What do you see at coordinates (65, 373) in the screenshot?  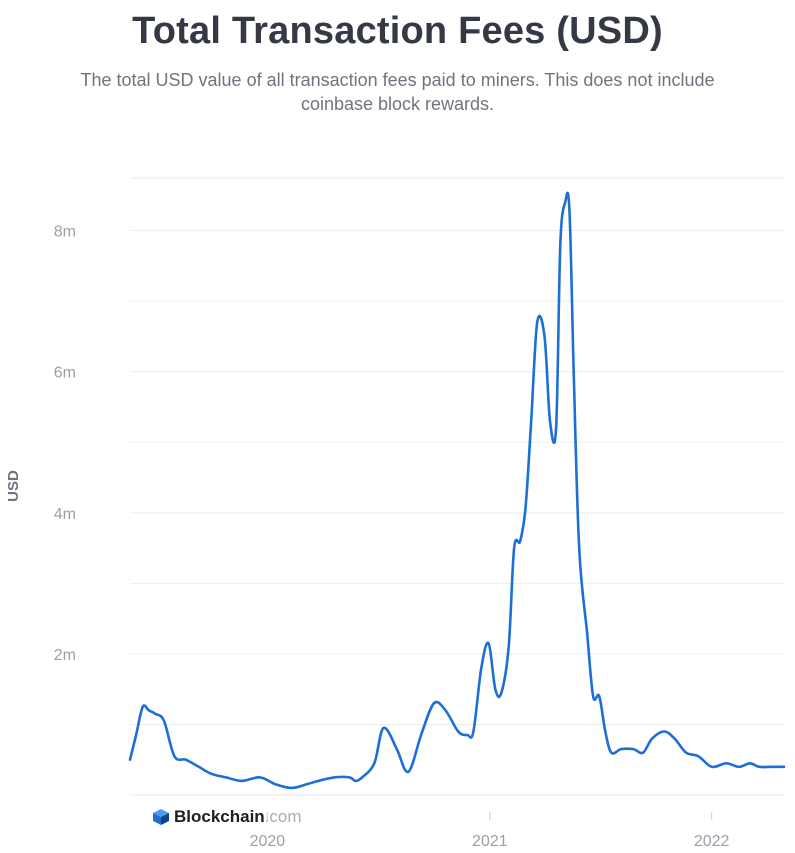 I see `y-tick-label: 6m` at bounding box center [65, 373].